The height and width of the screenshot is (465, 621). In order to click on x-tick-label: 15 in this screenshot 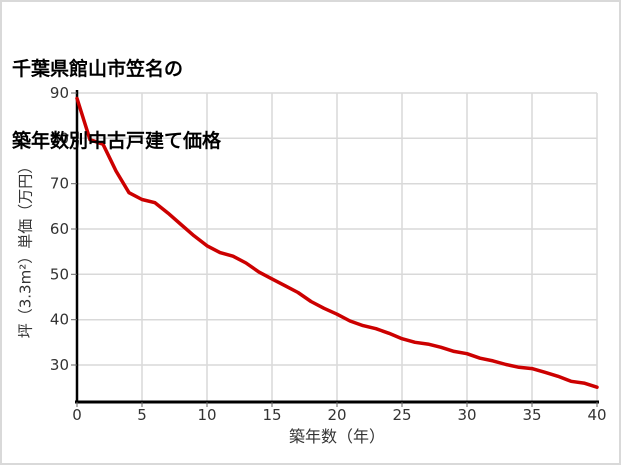, I will do `click(271, 415)`.